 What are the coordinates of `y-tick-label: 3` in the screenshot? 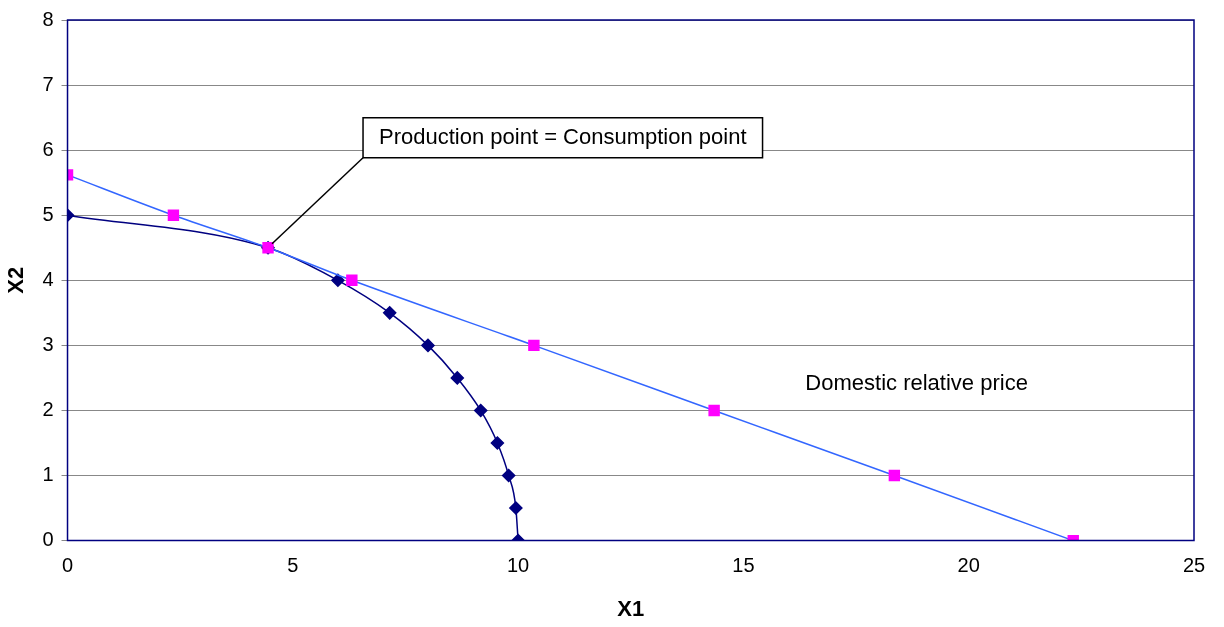 It's located at (48, 343).